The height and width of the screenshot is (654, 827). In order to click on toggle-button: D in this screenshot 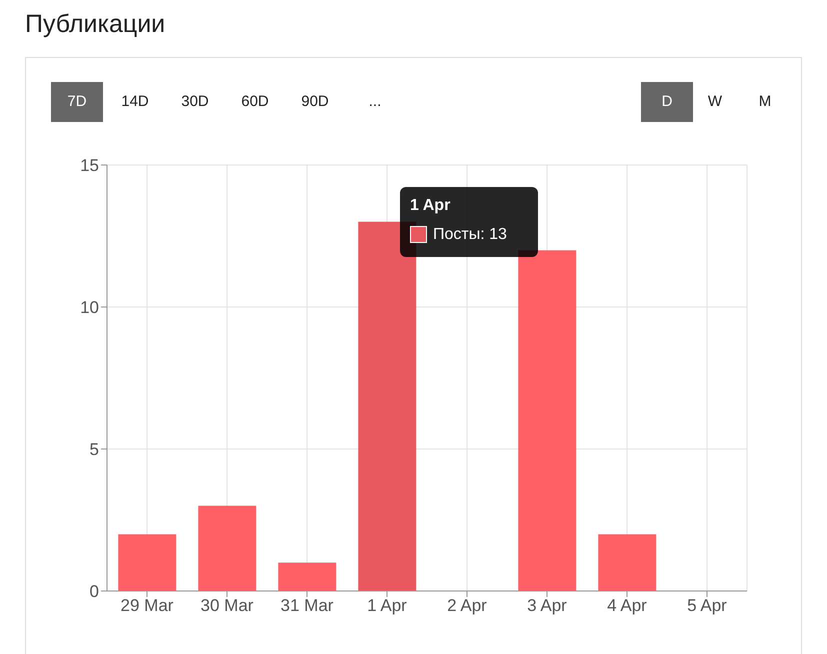, I will do `click(667, 102)`.